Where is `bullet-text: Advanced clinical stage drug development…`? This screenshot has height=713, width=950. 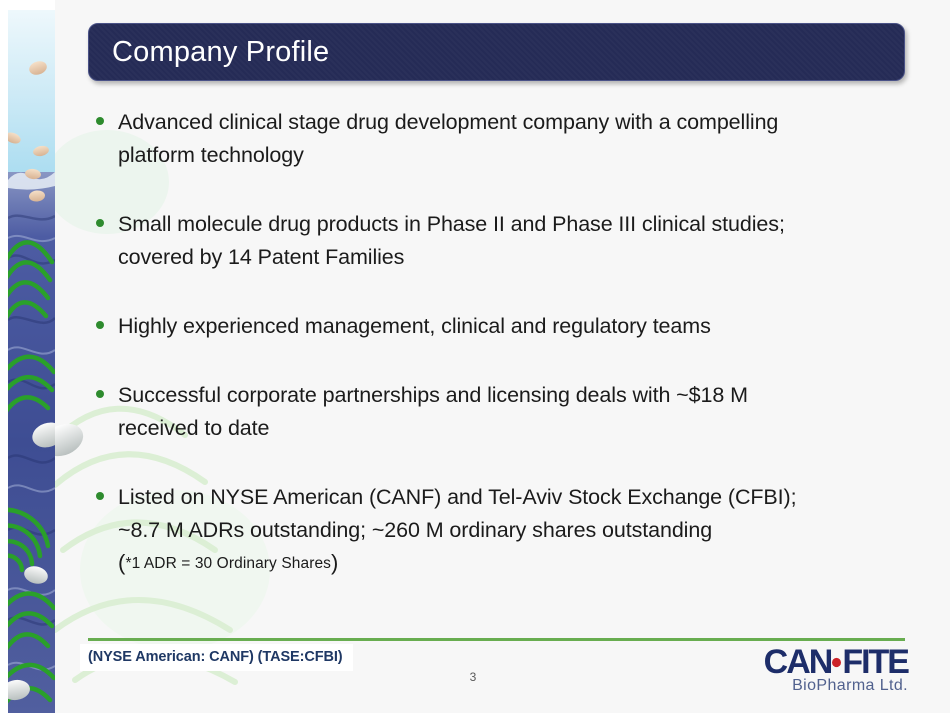 bullet-text: Advanced clinical stage drug development… is located at coordinates (448, 139).